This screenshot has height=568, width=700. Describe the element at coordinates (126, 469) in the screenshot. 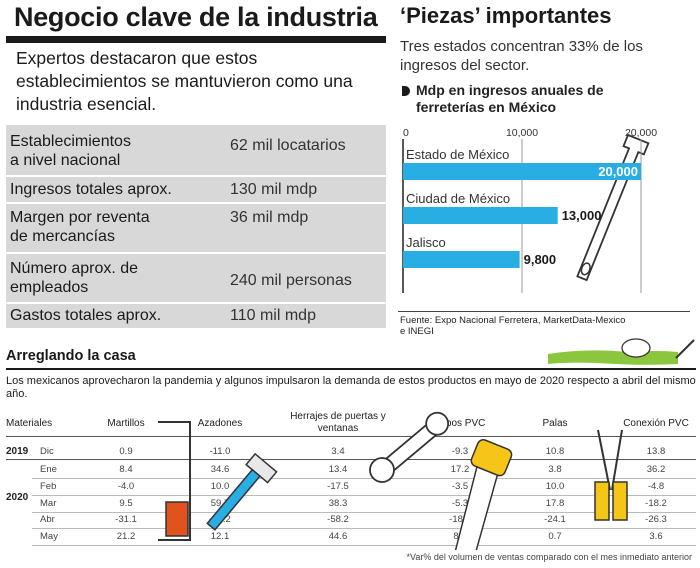

I see `table-cell: 8.4` at that location.